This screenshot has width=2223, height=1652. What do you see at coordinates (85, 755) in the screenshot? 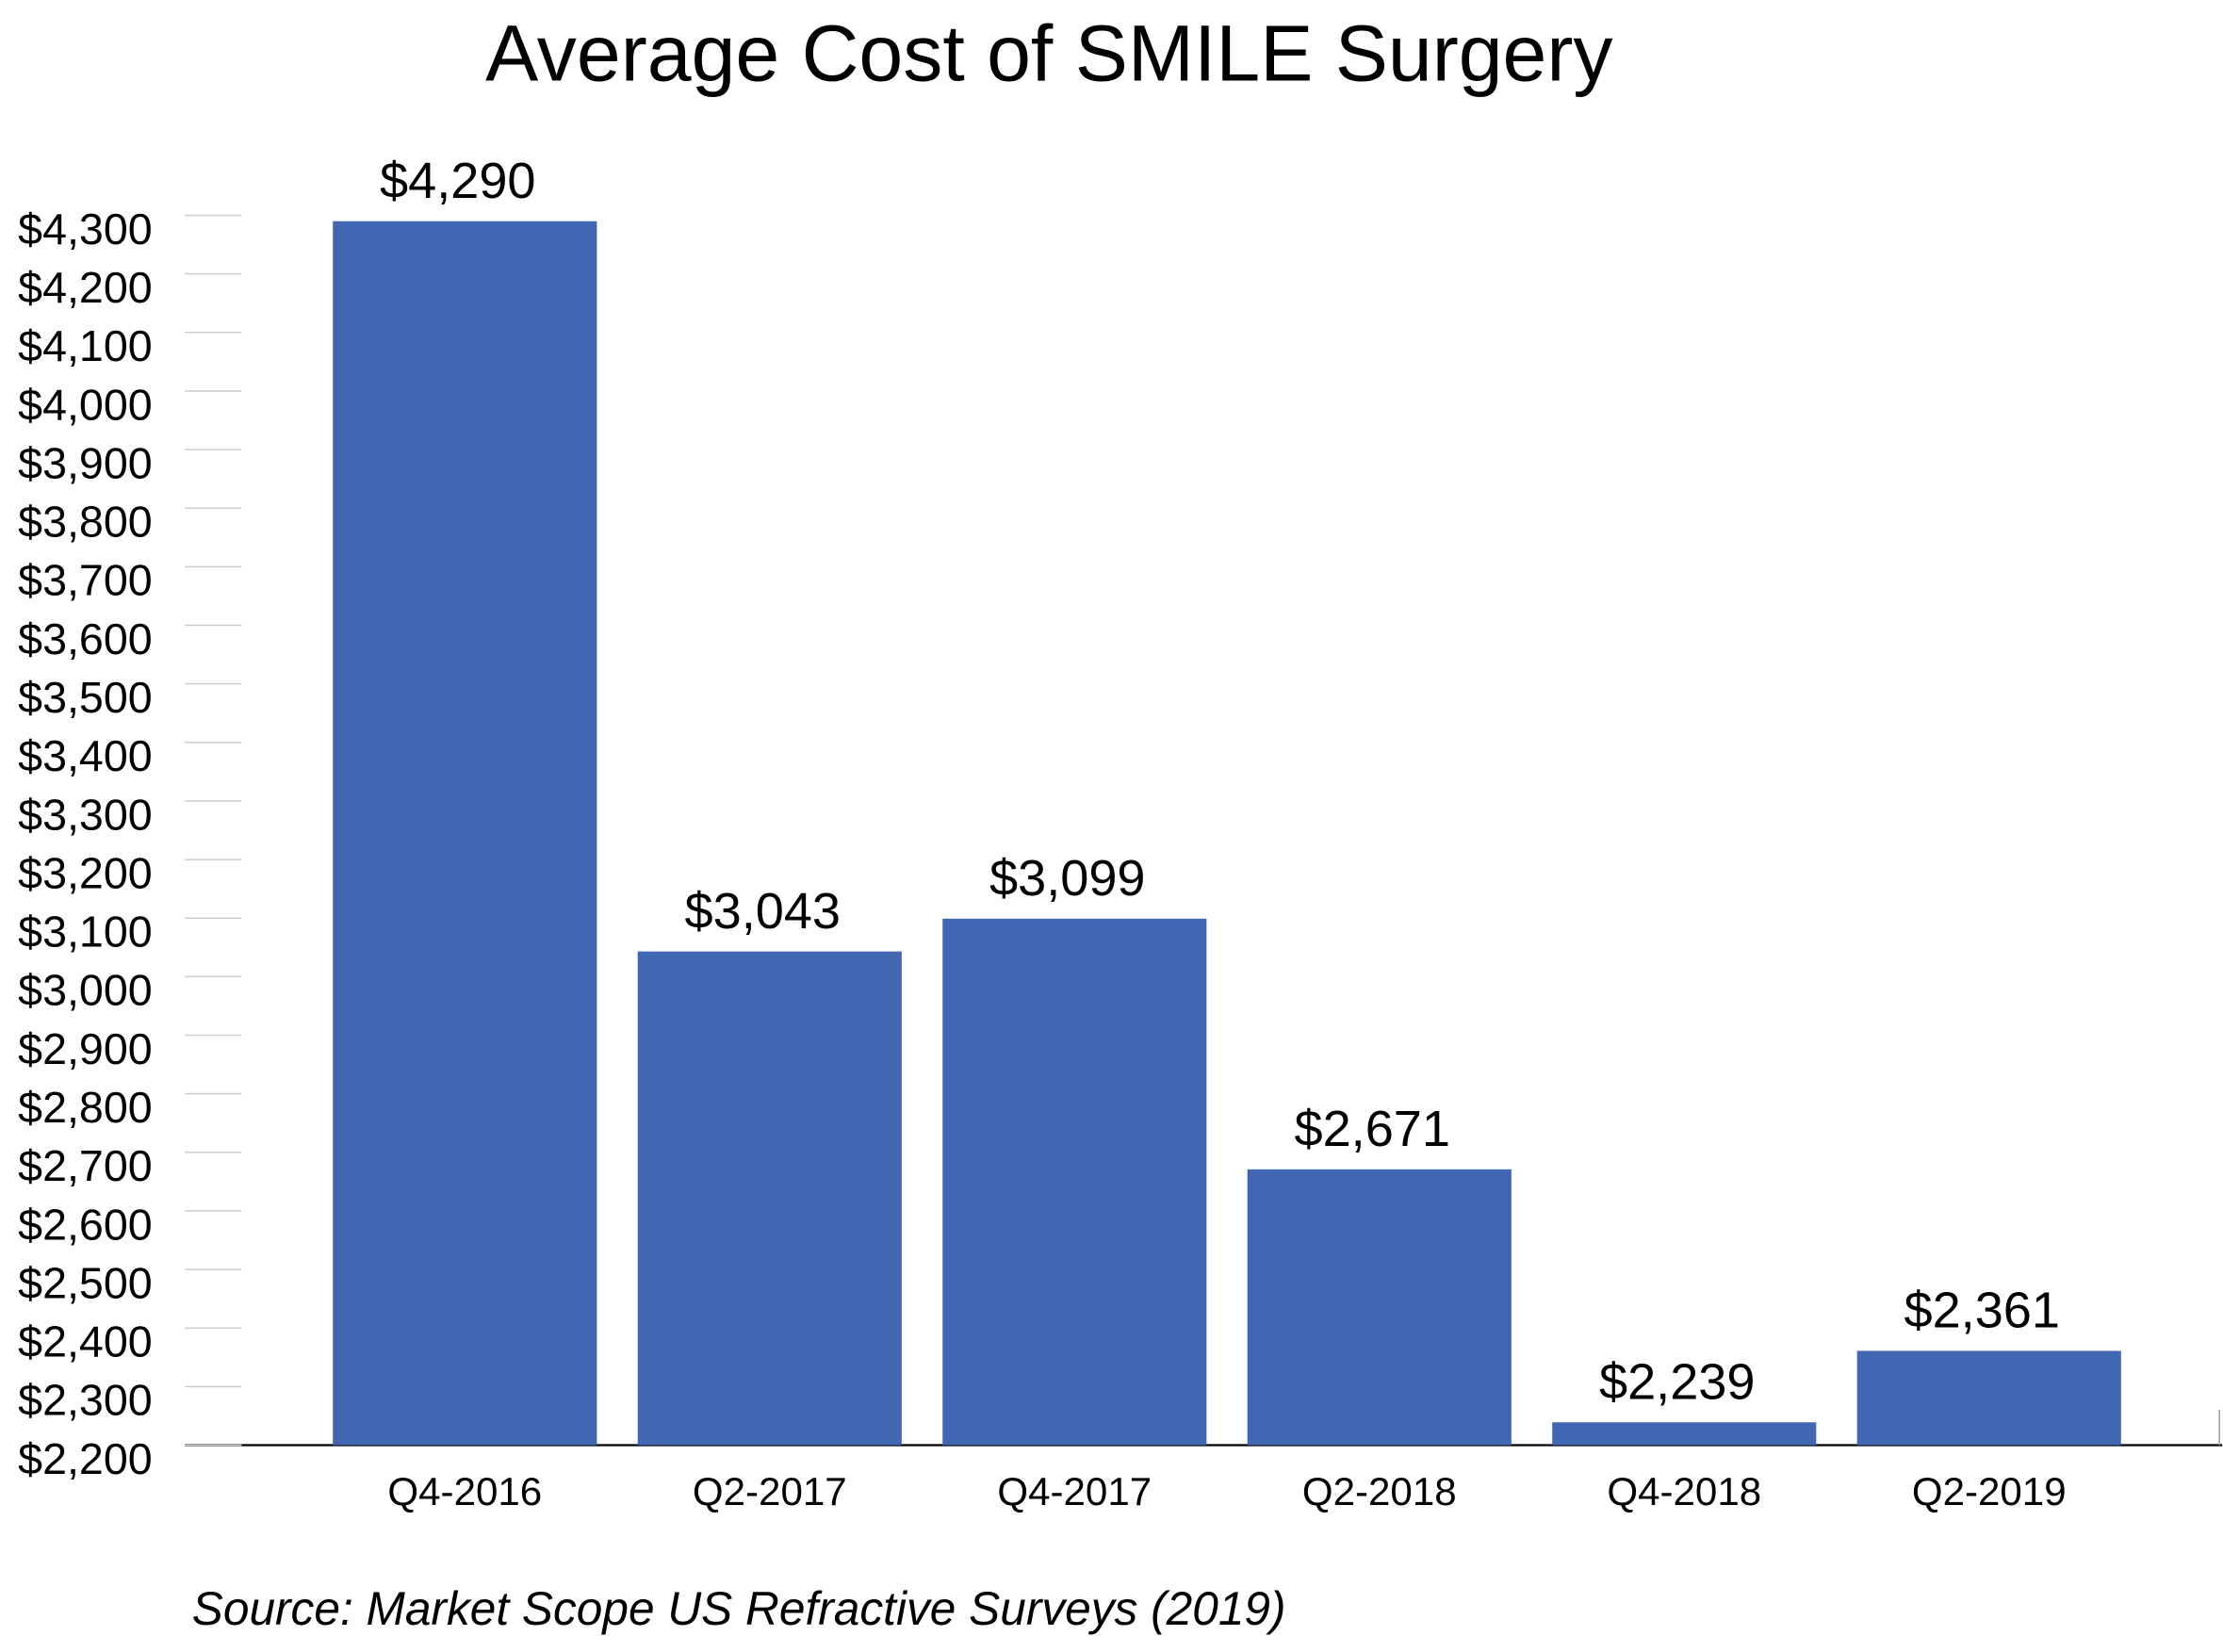
I see `y-tick-label: $3,400` at bounding box center [85, 755].